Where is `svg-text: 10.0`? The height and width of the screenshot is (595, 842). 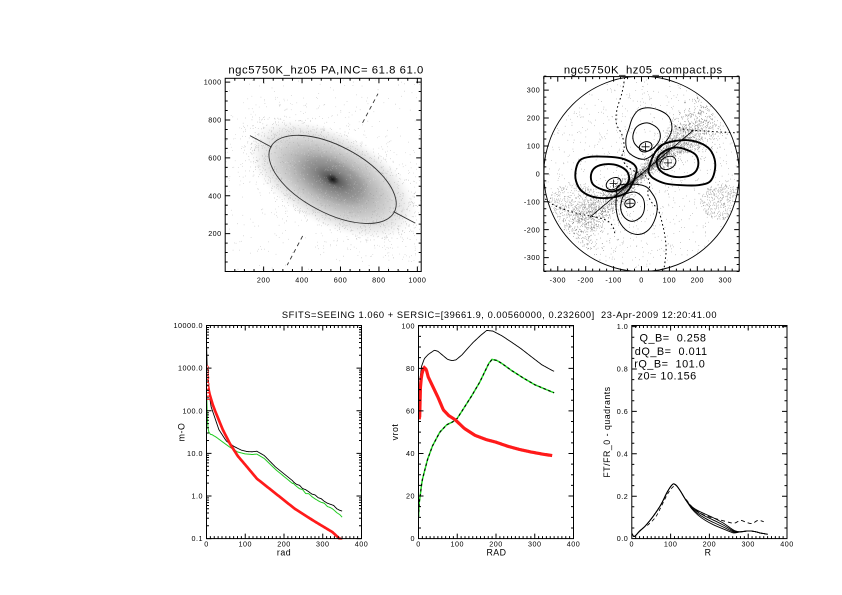 svg-text: 10.0 is located at coordinates (195, 453).